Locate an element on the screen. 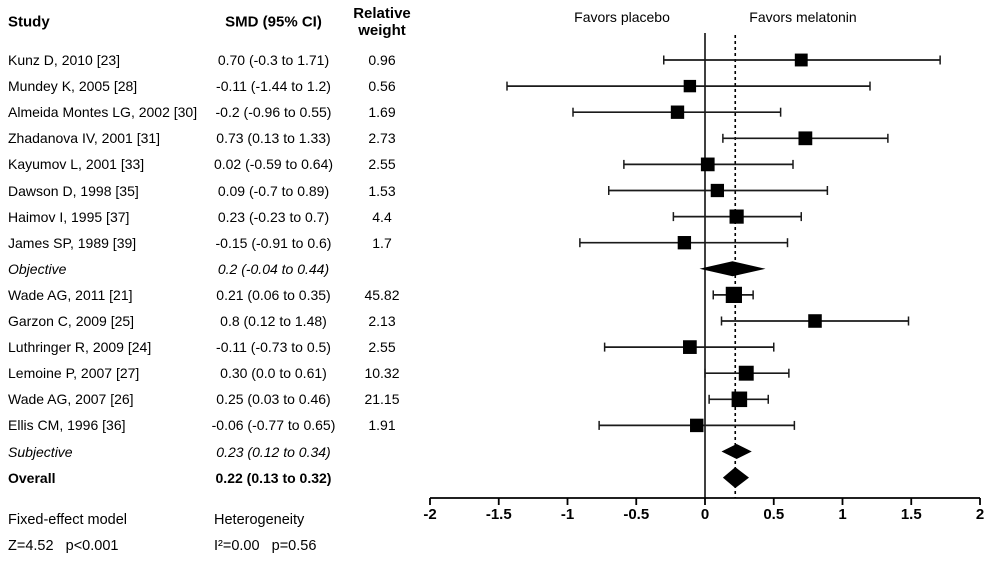 The height and width of the screenshot is (562, 988). x-tick-label: 1 is located at coordinates (842, 514).